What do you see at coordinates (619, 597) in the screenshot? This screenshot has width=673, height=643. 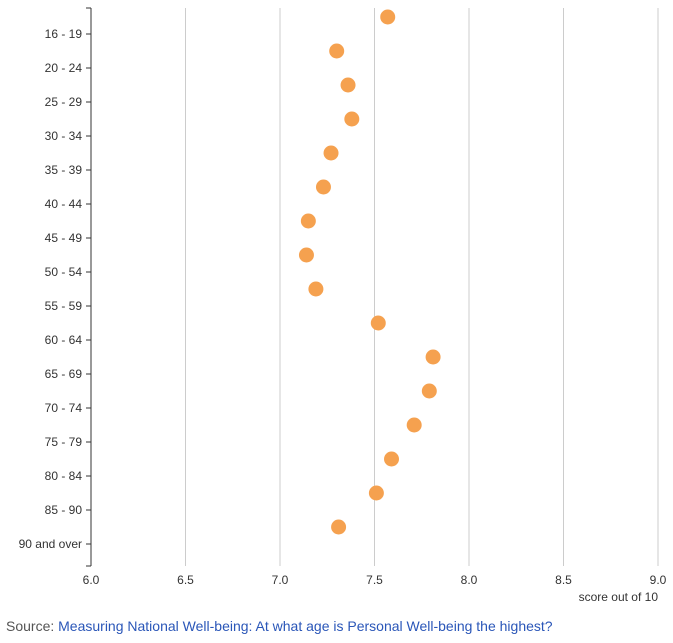 I see `x-axis-label: score out of 10` at bounding box center [619, 597].